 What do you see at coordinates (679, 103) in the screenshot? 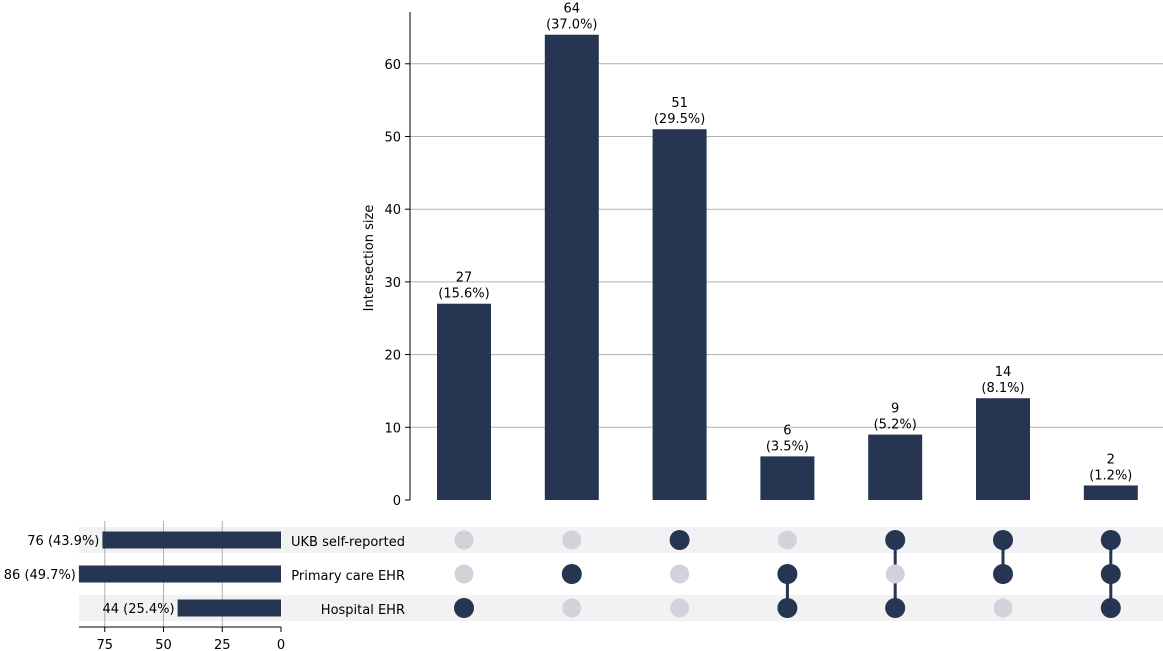
I see `bar-count-label: 51` at bounding box center [679, 103].